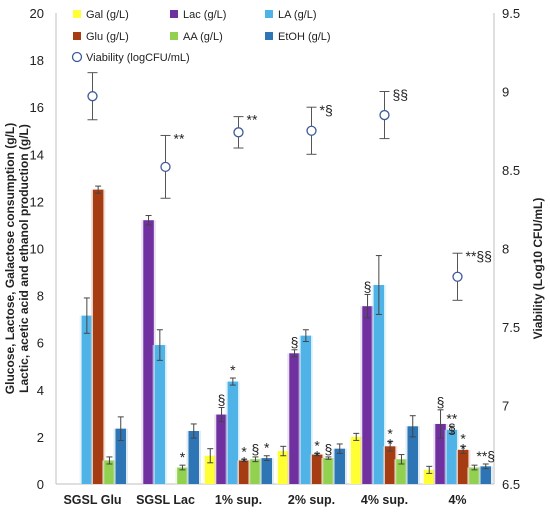  I want to click on y-axis-title-right: Viability (Log10 CFU/mL), so click(538, 269).